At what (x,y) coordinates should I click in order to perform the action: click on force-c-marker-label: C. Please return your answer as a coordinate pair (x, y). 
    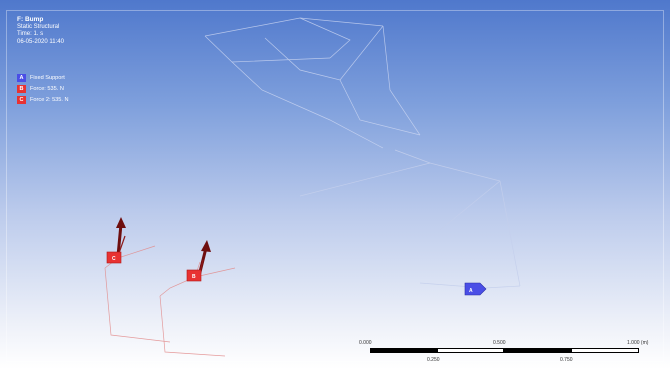
    Looking at the image, I should click on (114, 259).